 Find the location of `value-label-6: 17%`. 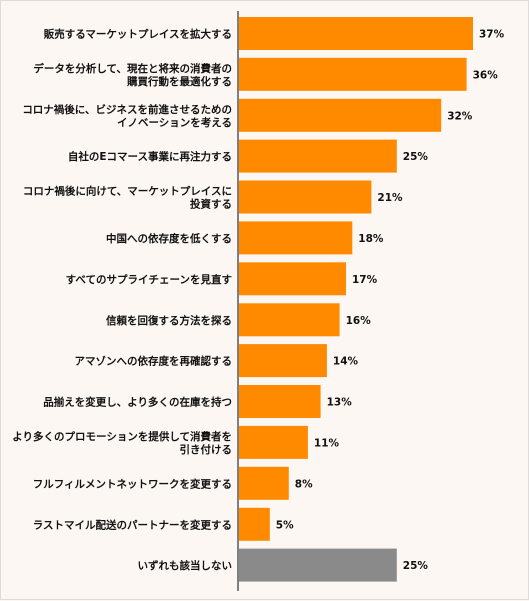

value-label-6: 17% is located at coordinates (365, 280).